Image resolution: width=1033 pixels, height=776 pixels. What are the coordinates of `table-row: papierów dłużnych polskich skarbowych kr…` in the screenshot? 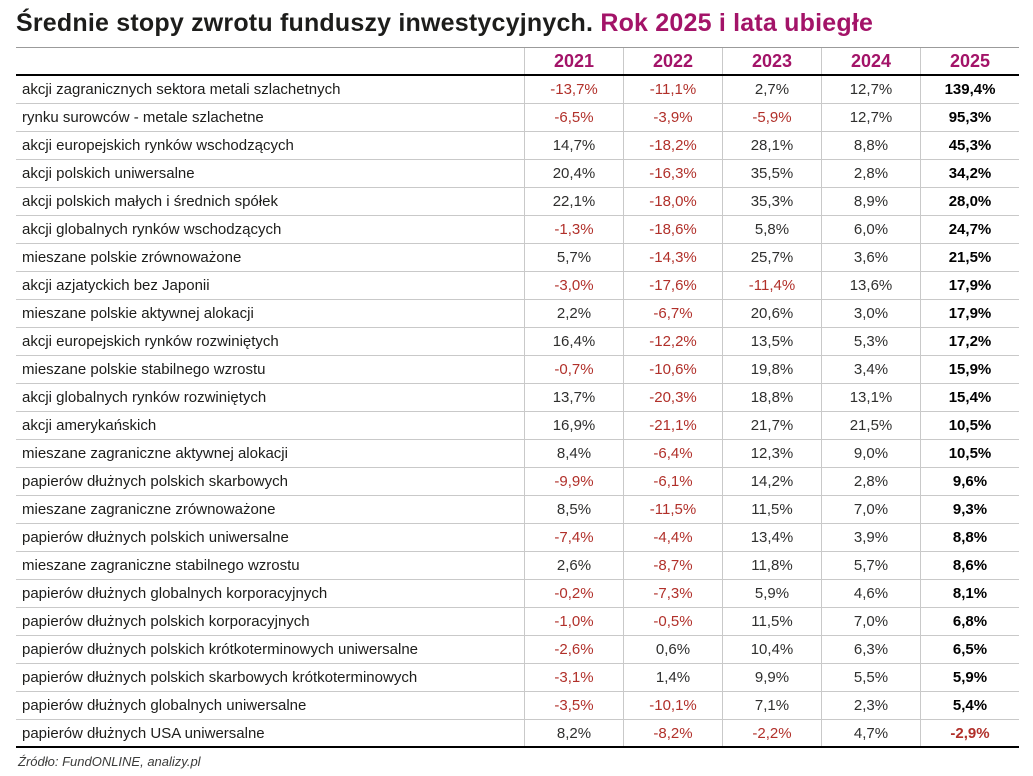 It's located at (517, 678).